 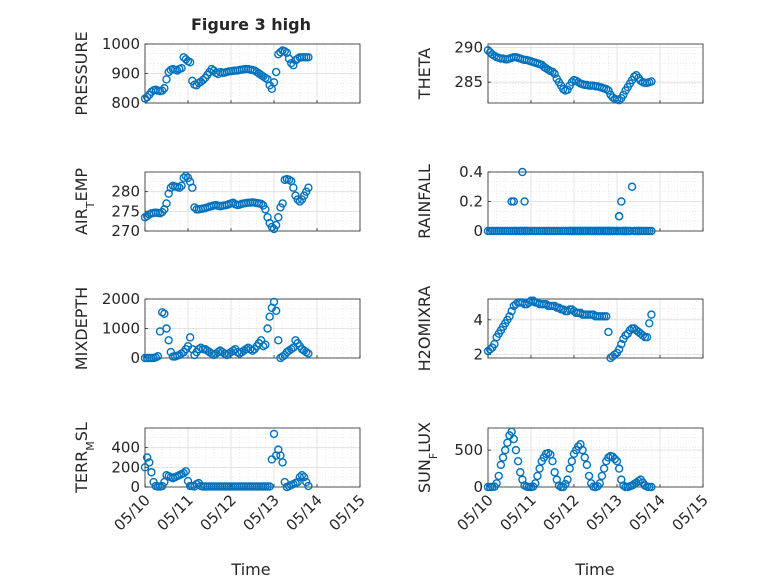 What do you see at coordinates (125, 103) in the screenshot?
I see `y-tick-label: 800` at bounding box center [125, 103].